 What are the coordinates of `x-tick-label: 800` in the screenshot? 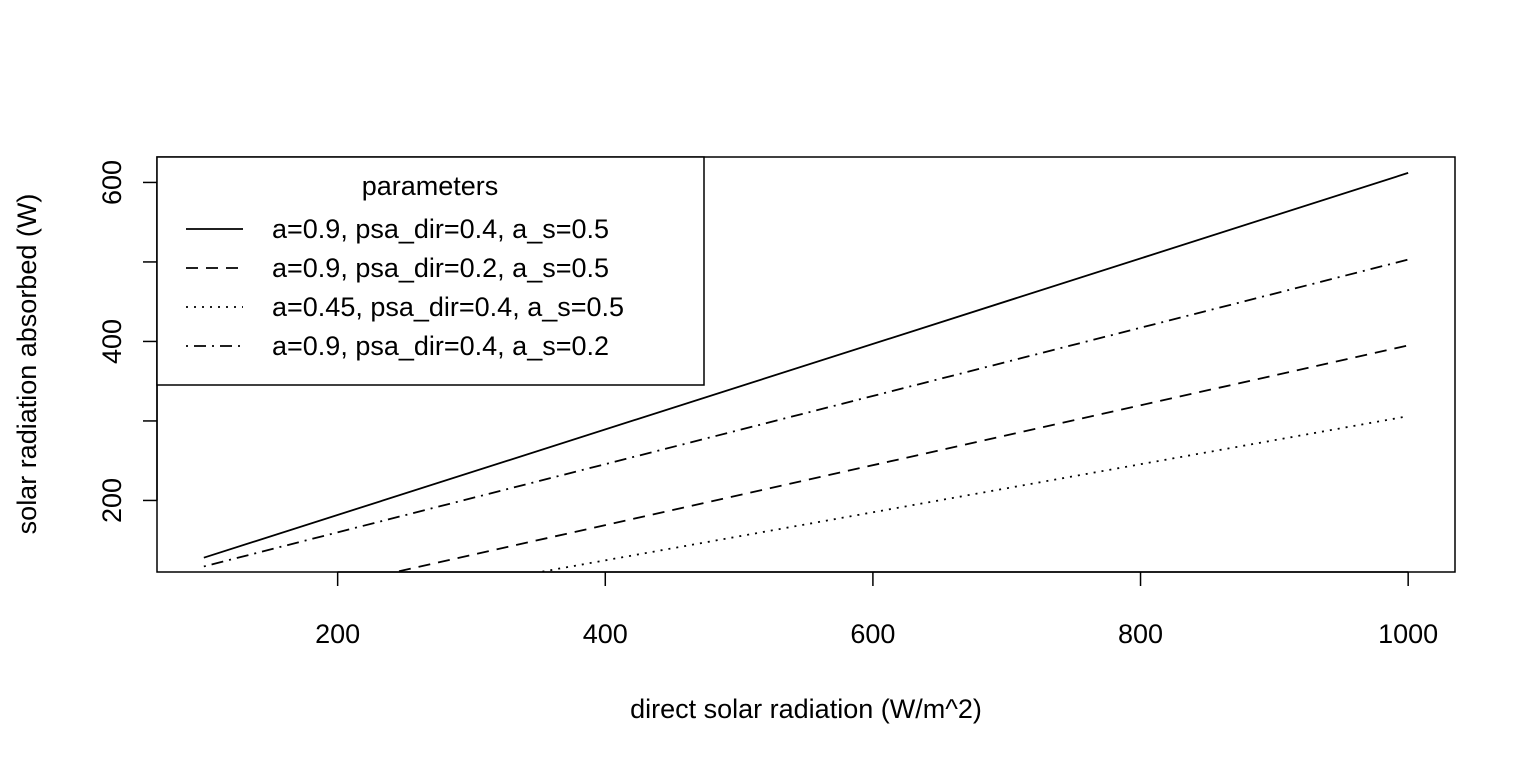 It's located at (1140, 634).